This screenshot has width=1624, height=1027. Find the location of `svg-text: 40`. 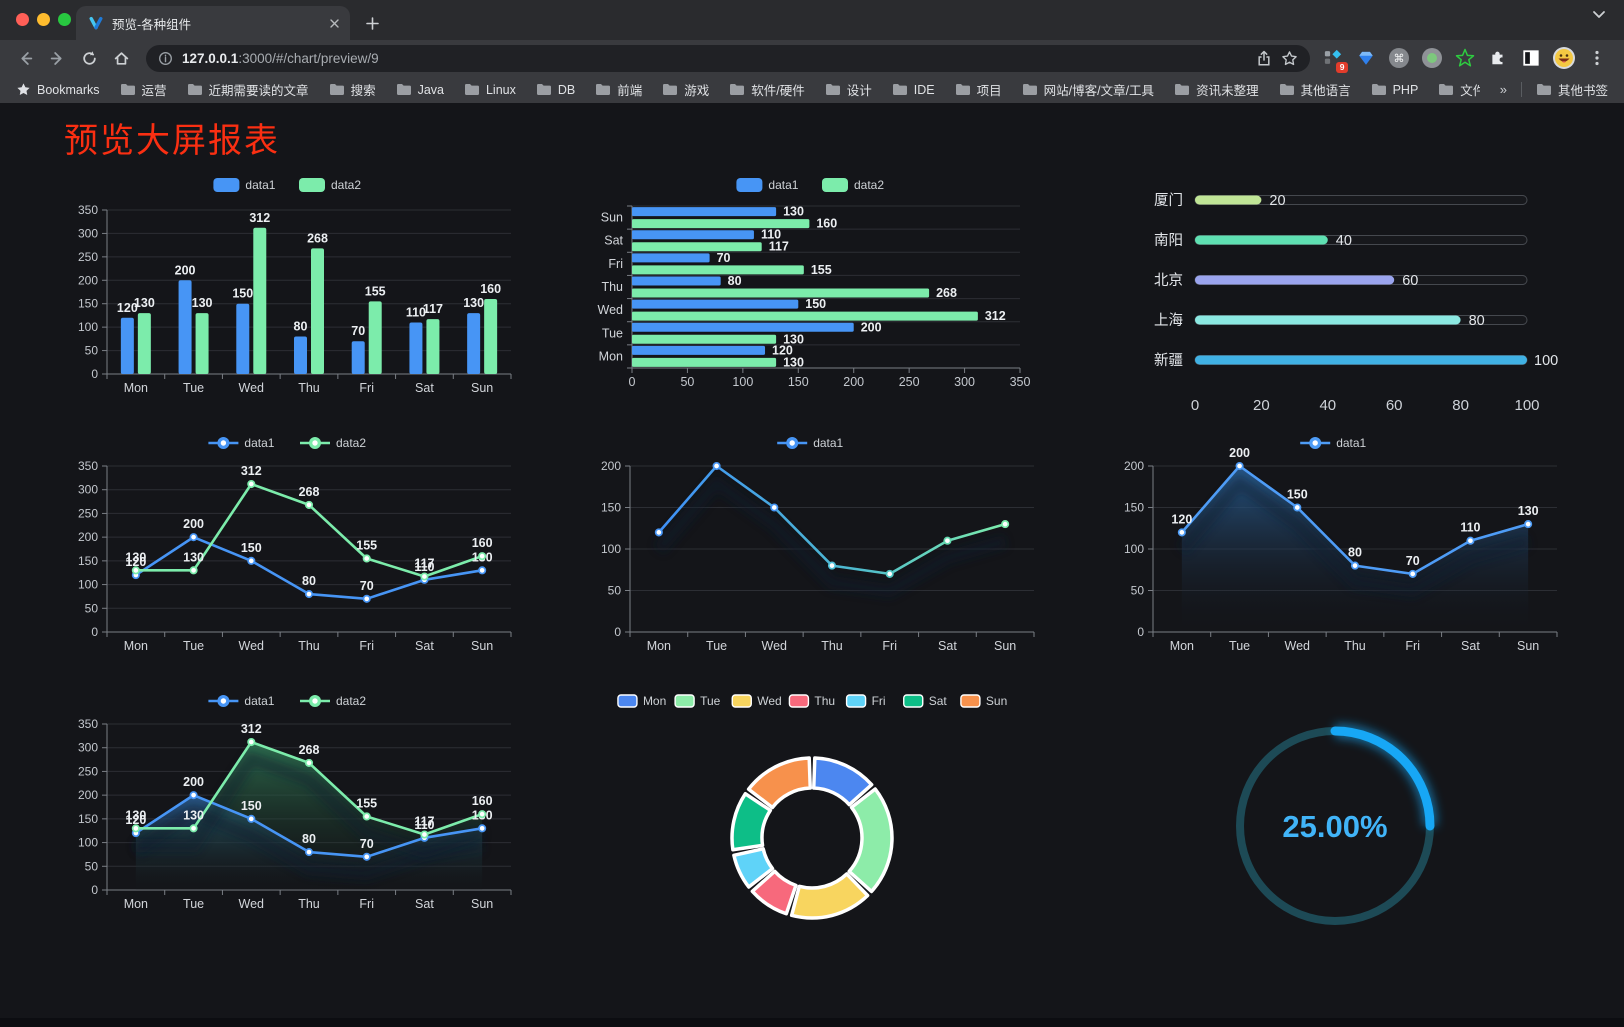

svg-text: 40 is located at coordinates (1327, 405).